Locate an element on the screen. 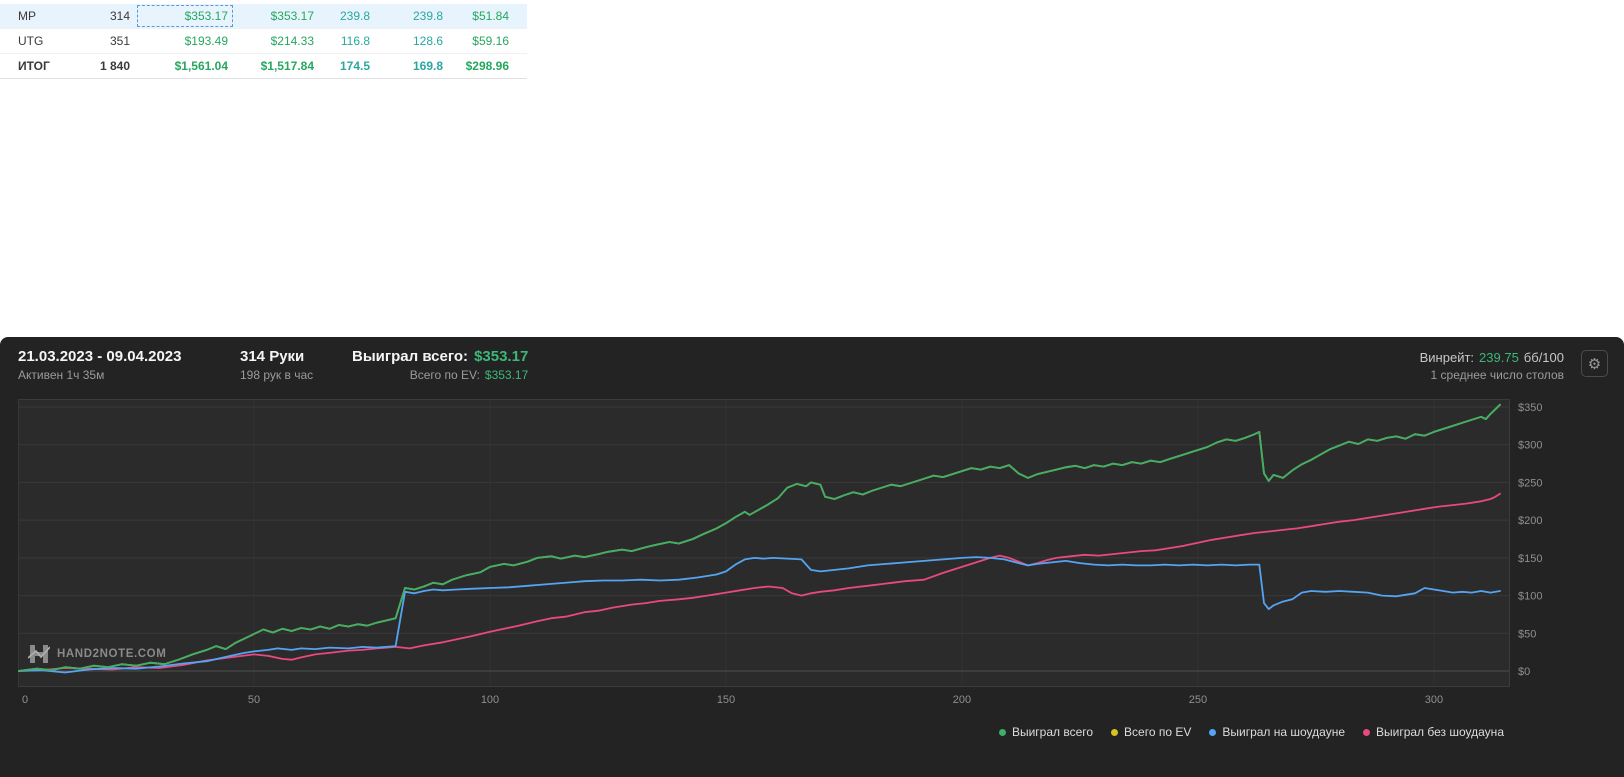 Image resolution: width=1624 pixels, height=777 pixels. won-total-label: Выиграл всего: is located at coordinates (410, 356).